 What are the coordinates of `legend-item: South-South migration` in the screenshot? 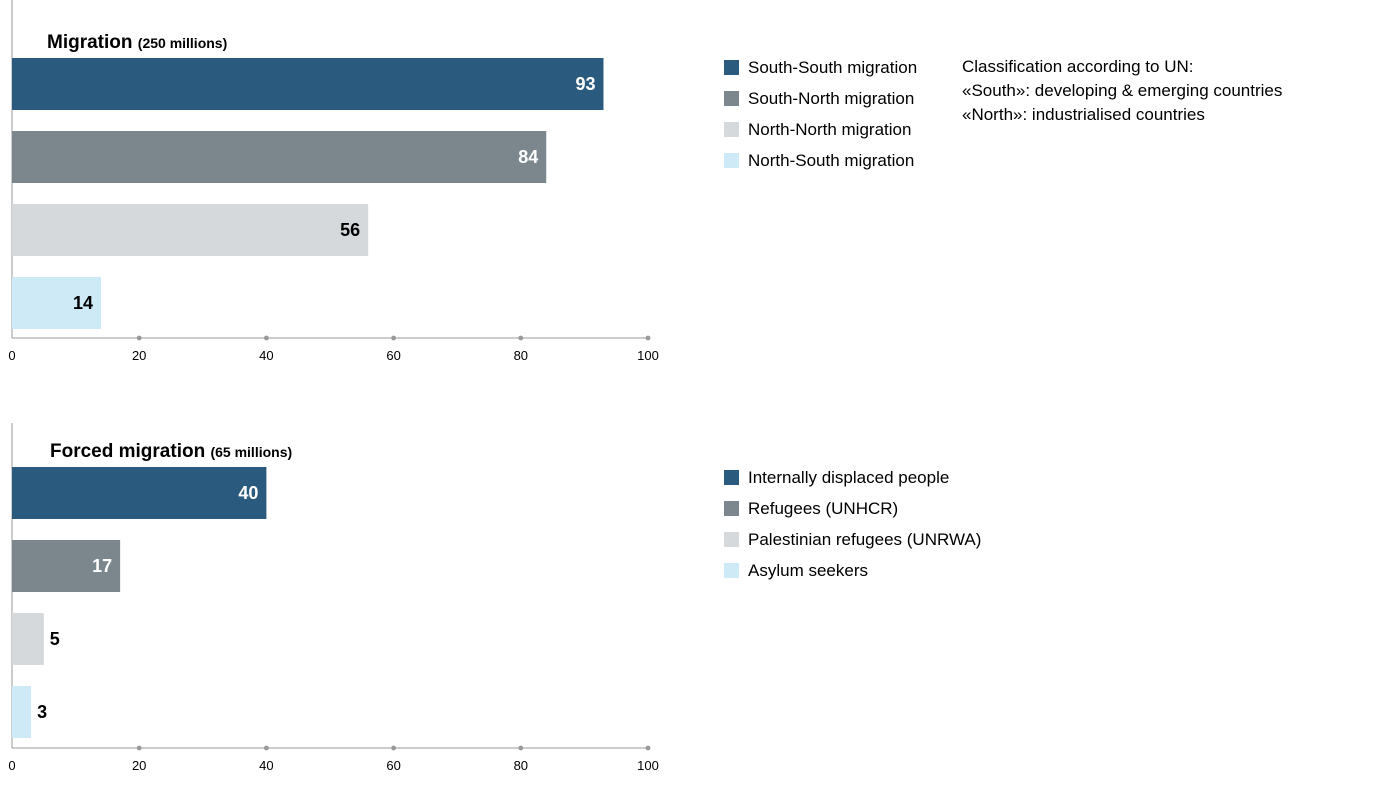 It's located at (820, 67).